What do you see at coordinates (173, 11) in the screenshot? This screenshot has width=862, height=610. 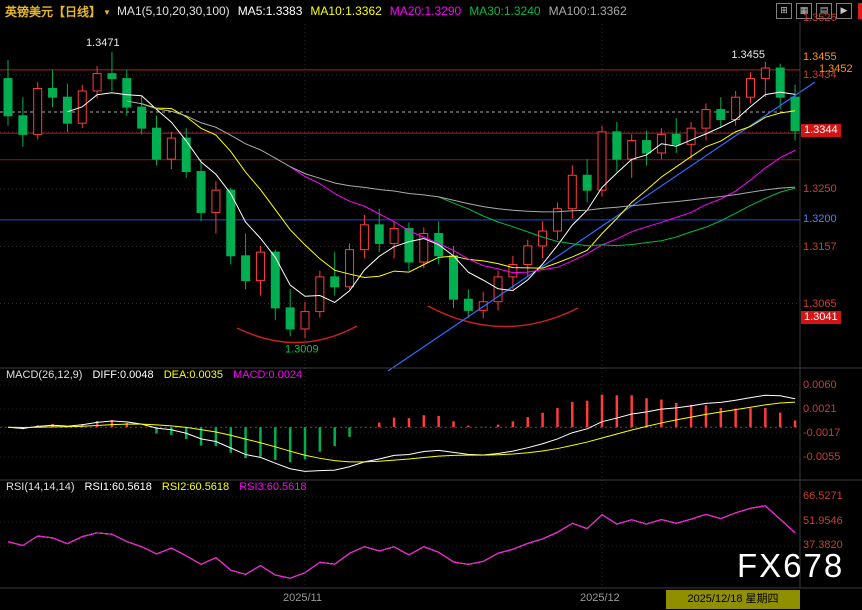 I see `ma-settings-label: MA1(5,10,20,30,100)` at bounding box center [173, 11].